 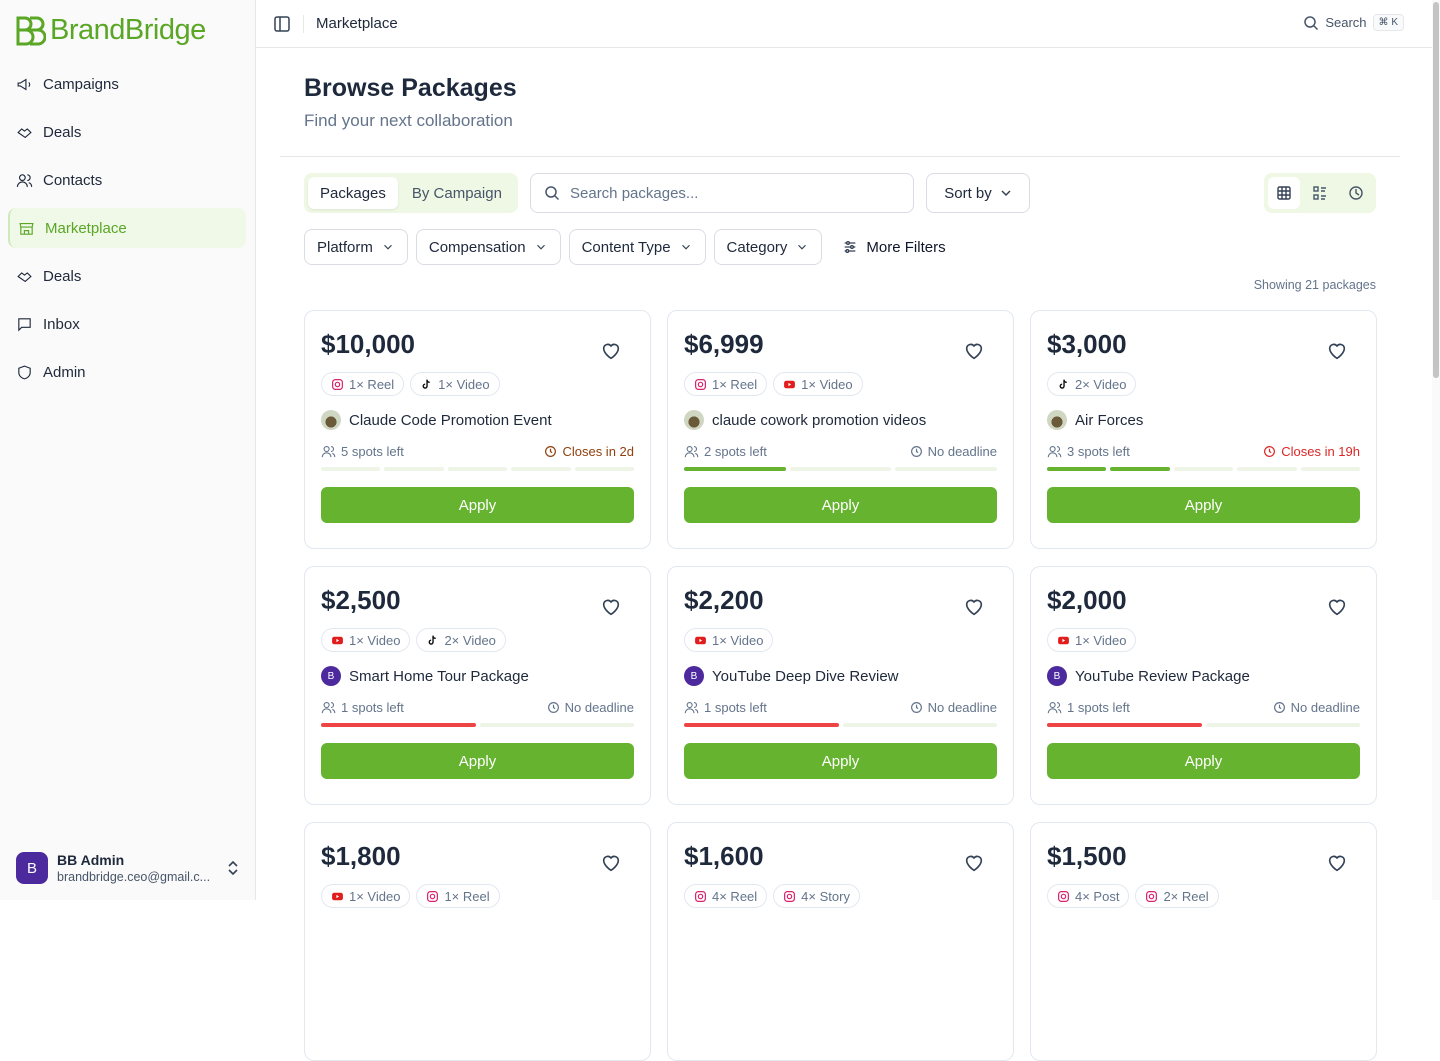 What do you see at coordinates (233, 868) in the screenshot?
I see `chevrons` at bounding box center [233, 868].